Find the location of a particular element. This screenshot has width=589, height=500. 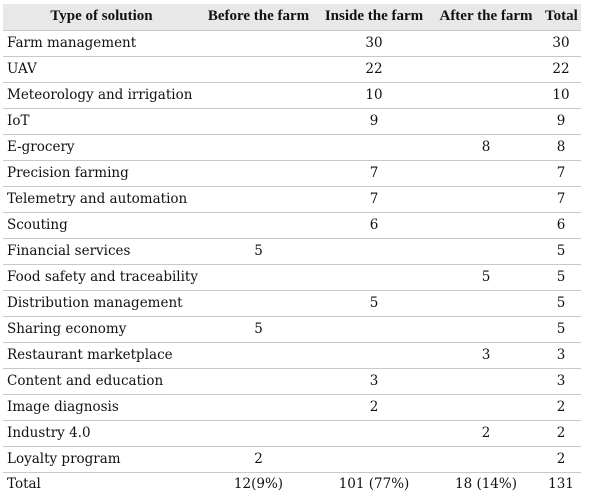

table-row: Distribution management 5 5 is located at coordinates (292, 302).